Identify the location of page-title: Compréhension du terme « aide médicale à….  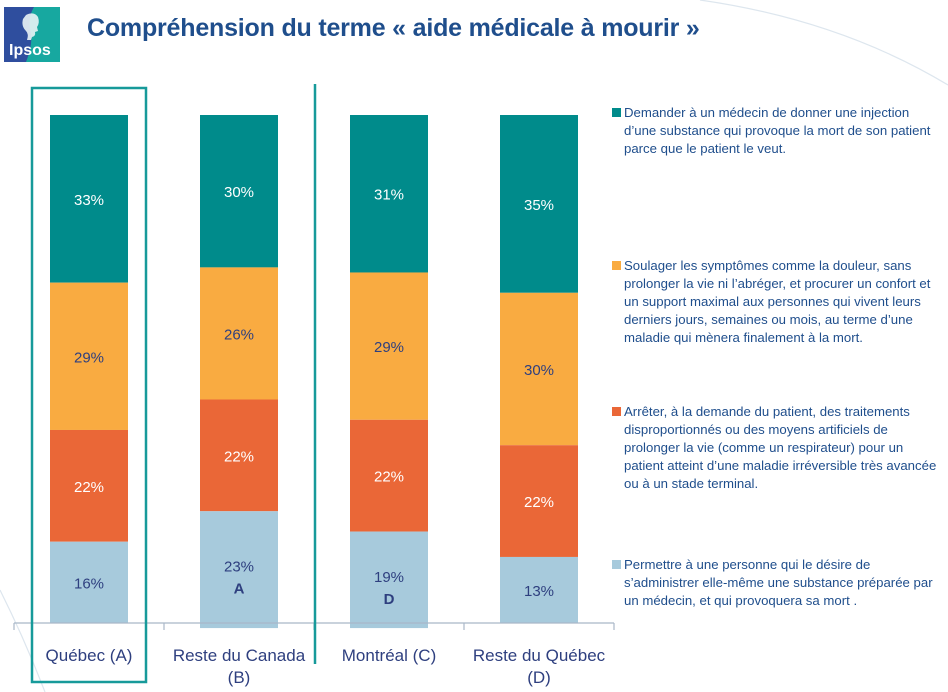
(393, 28).